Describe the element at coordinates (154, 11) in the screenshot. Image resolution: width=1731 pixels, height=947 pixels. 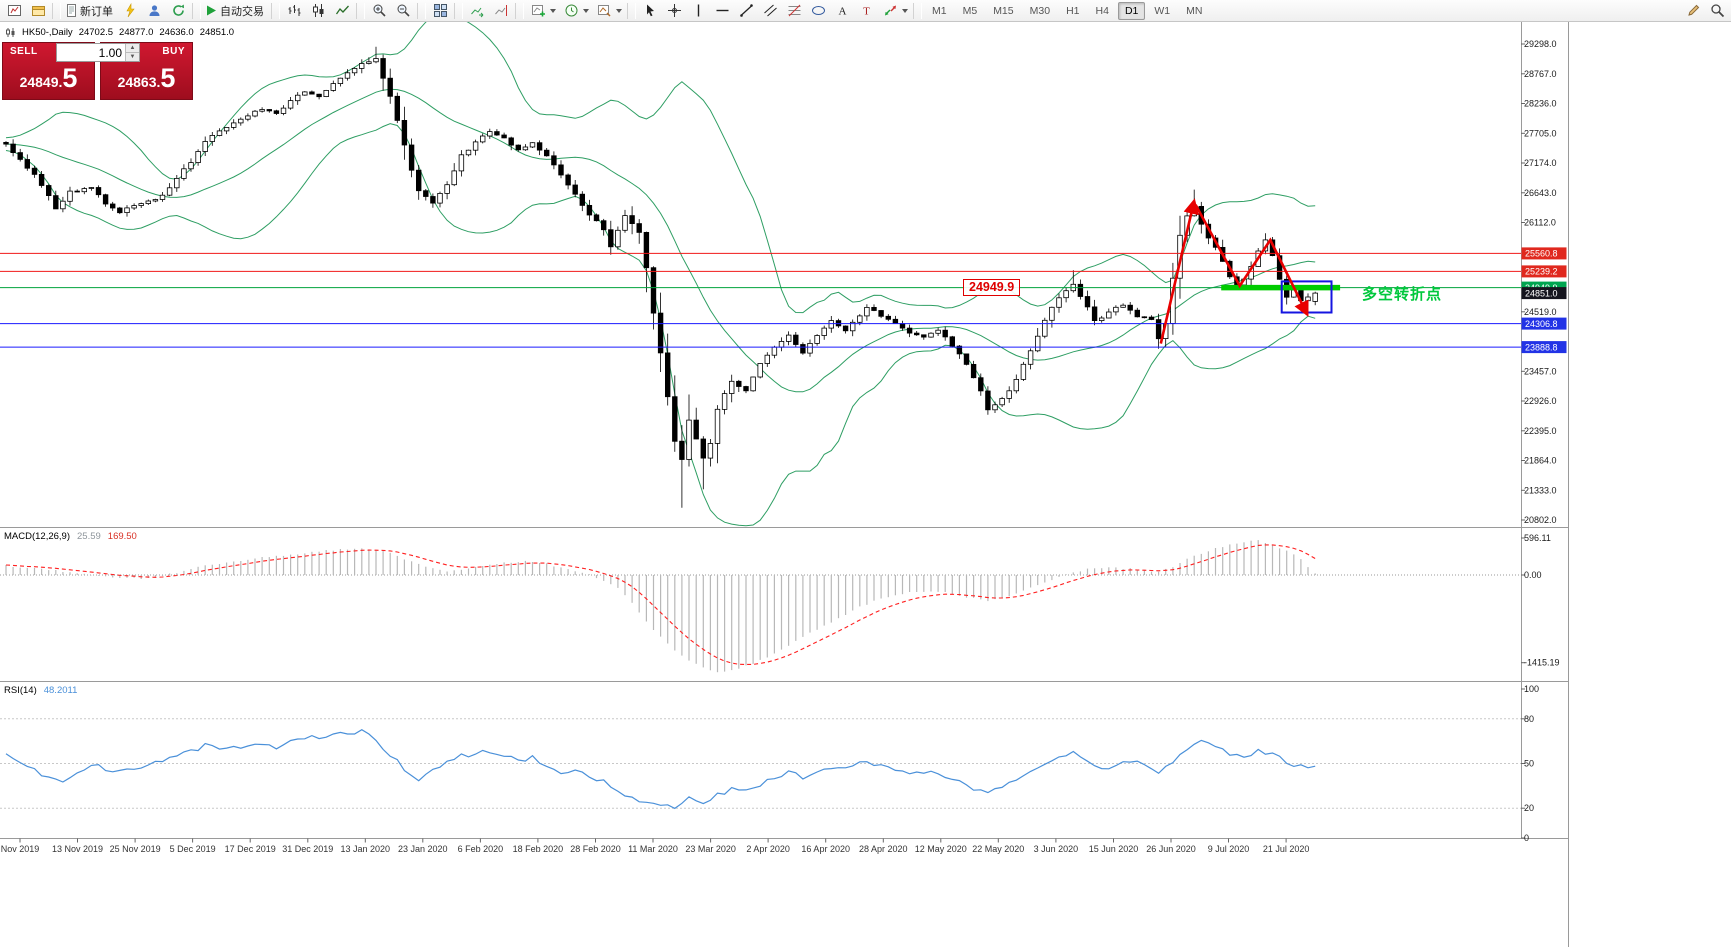
I see `user-button` at that location.